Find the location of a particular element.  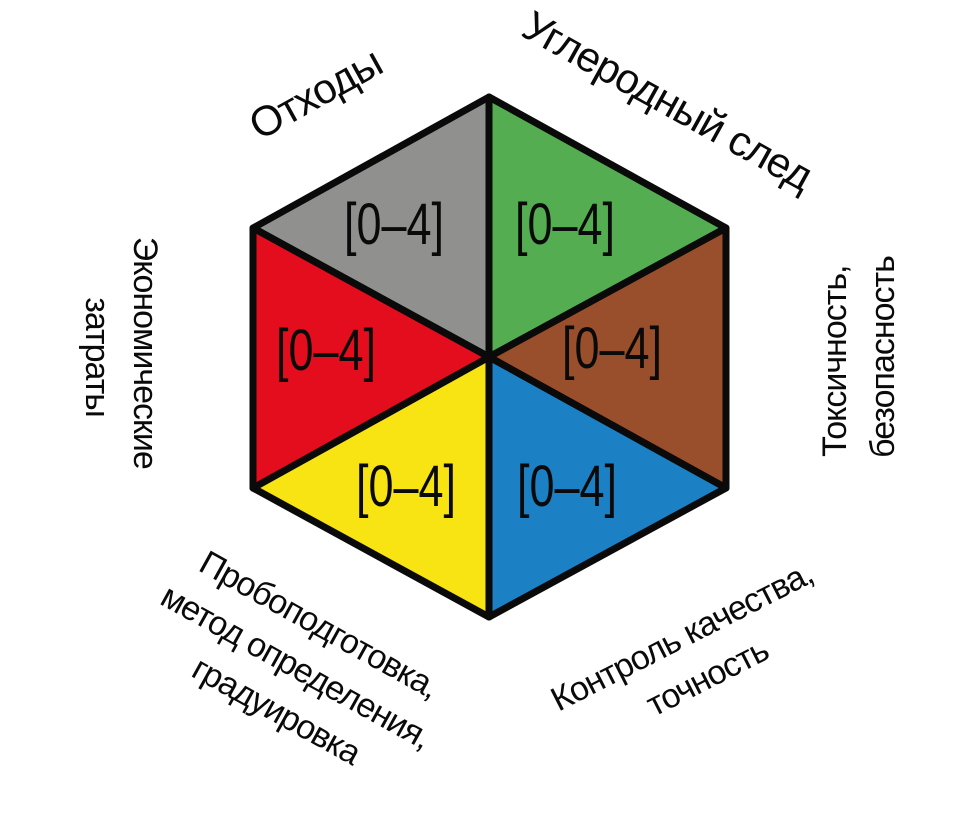

sector-quality-control-score: [0–4] is located at coordinates (567, 486).